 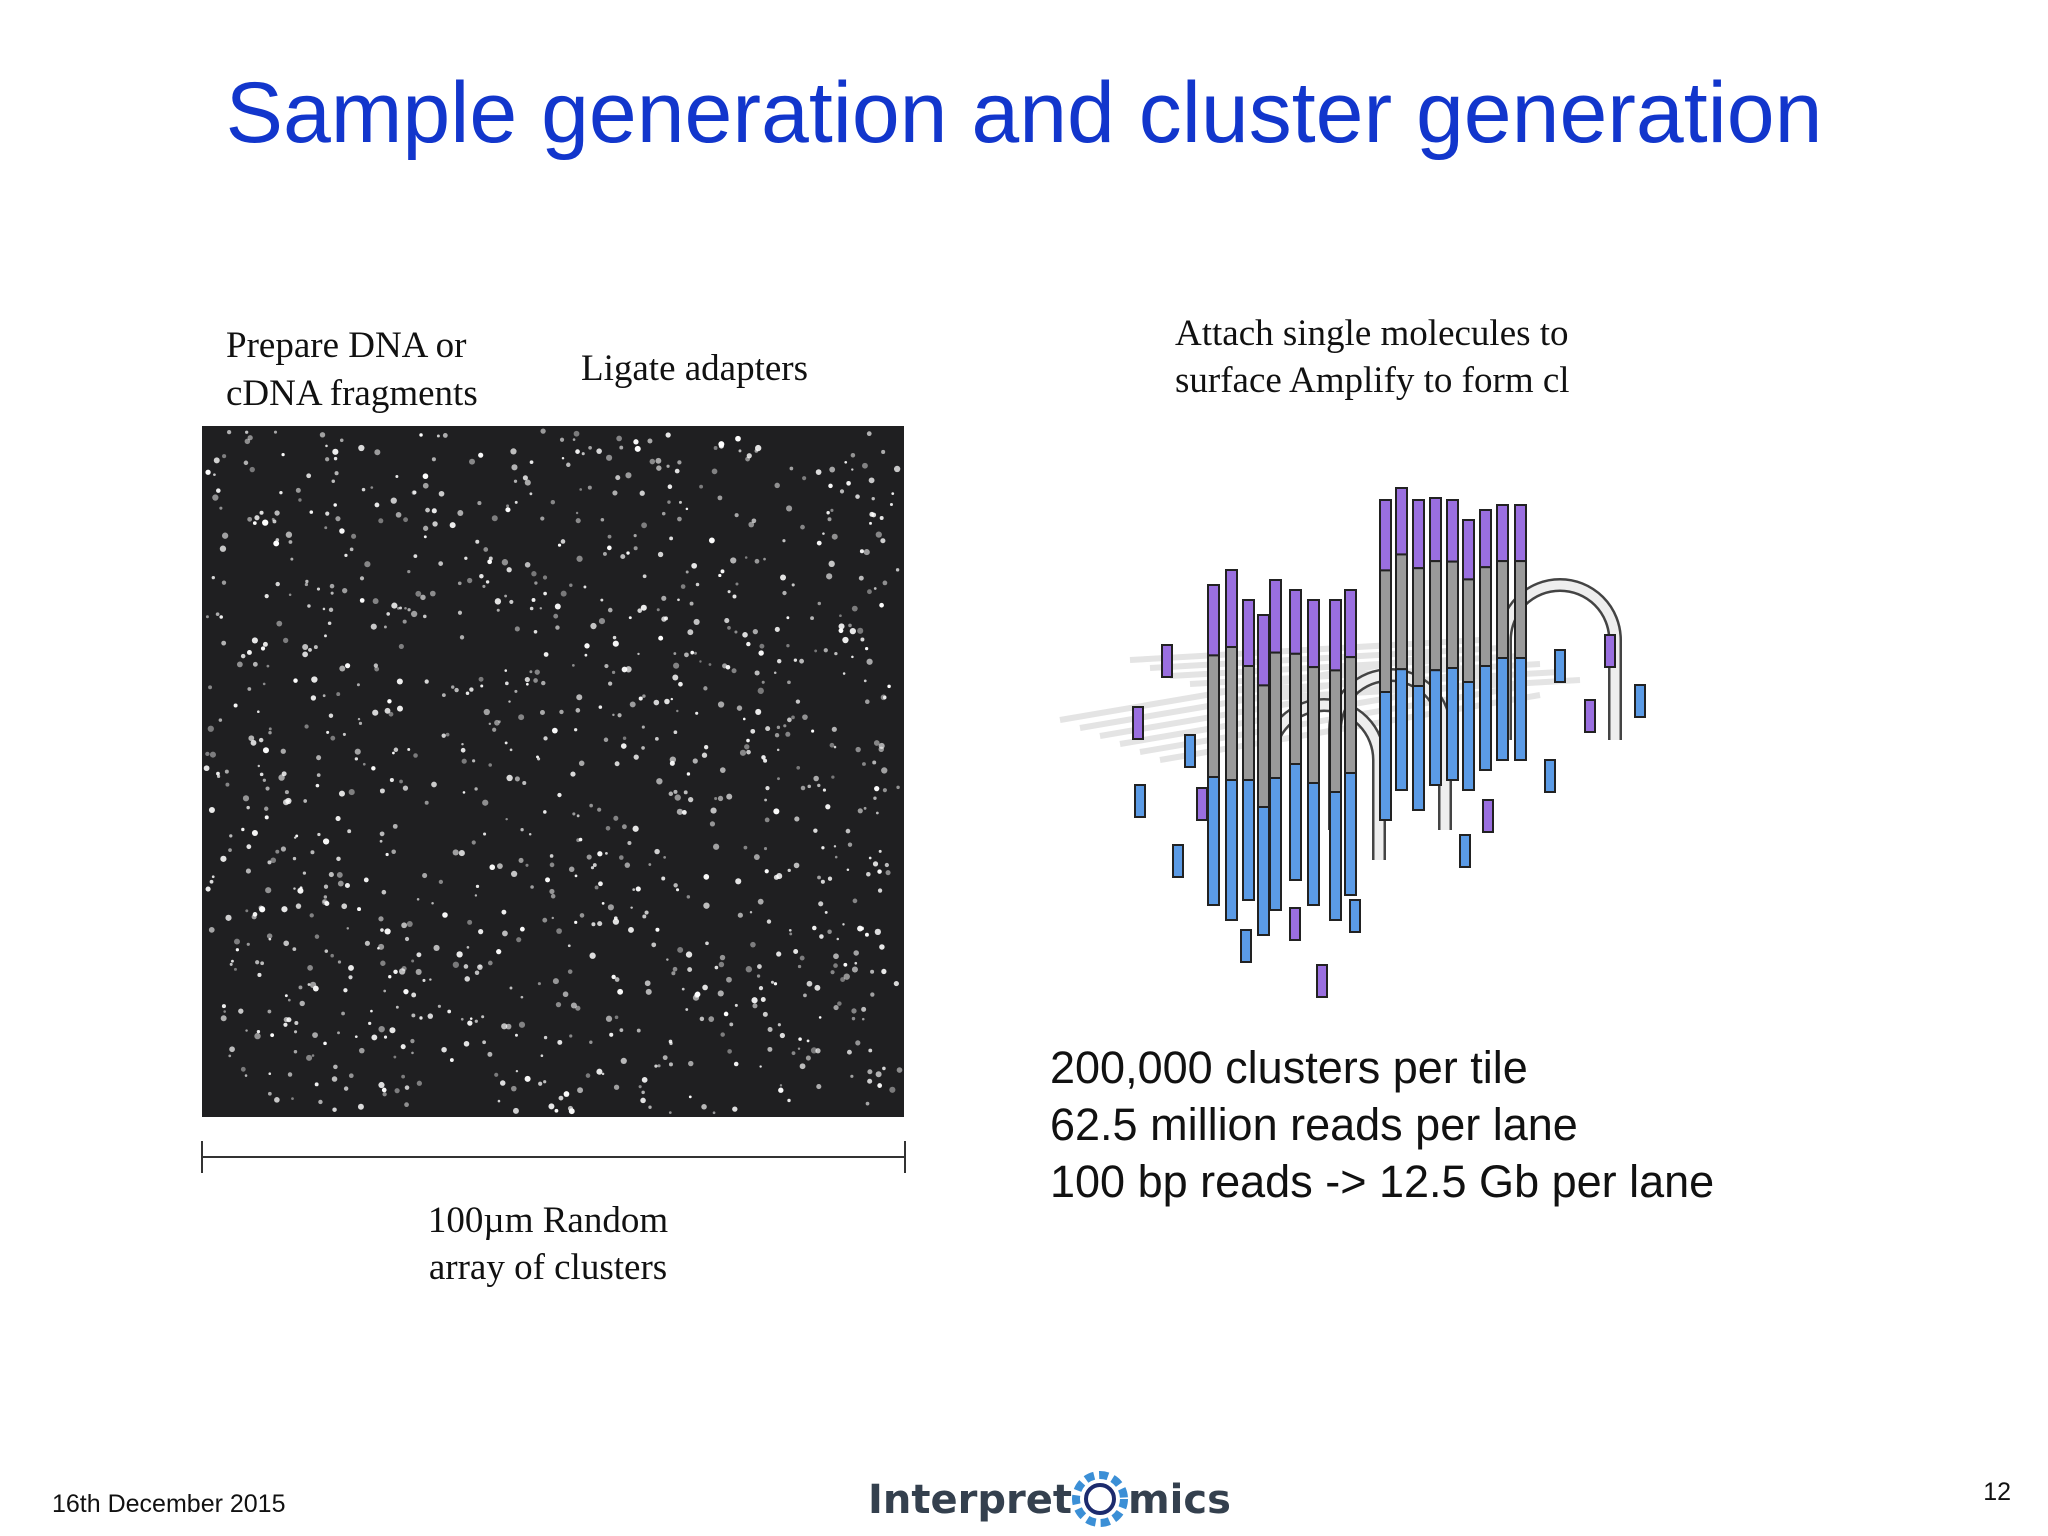 I want to click on logo-ring, so click(x=1100, y=1499).